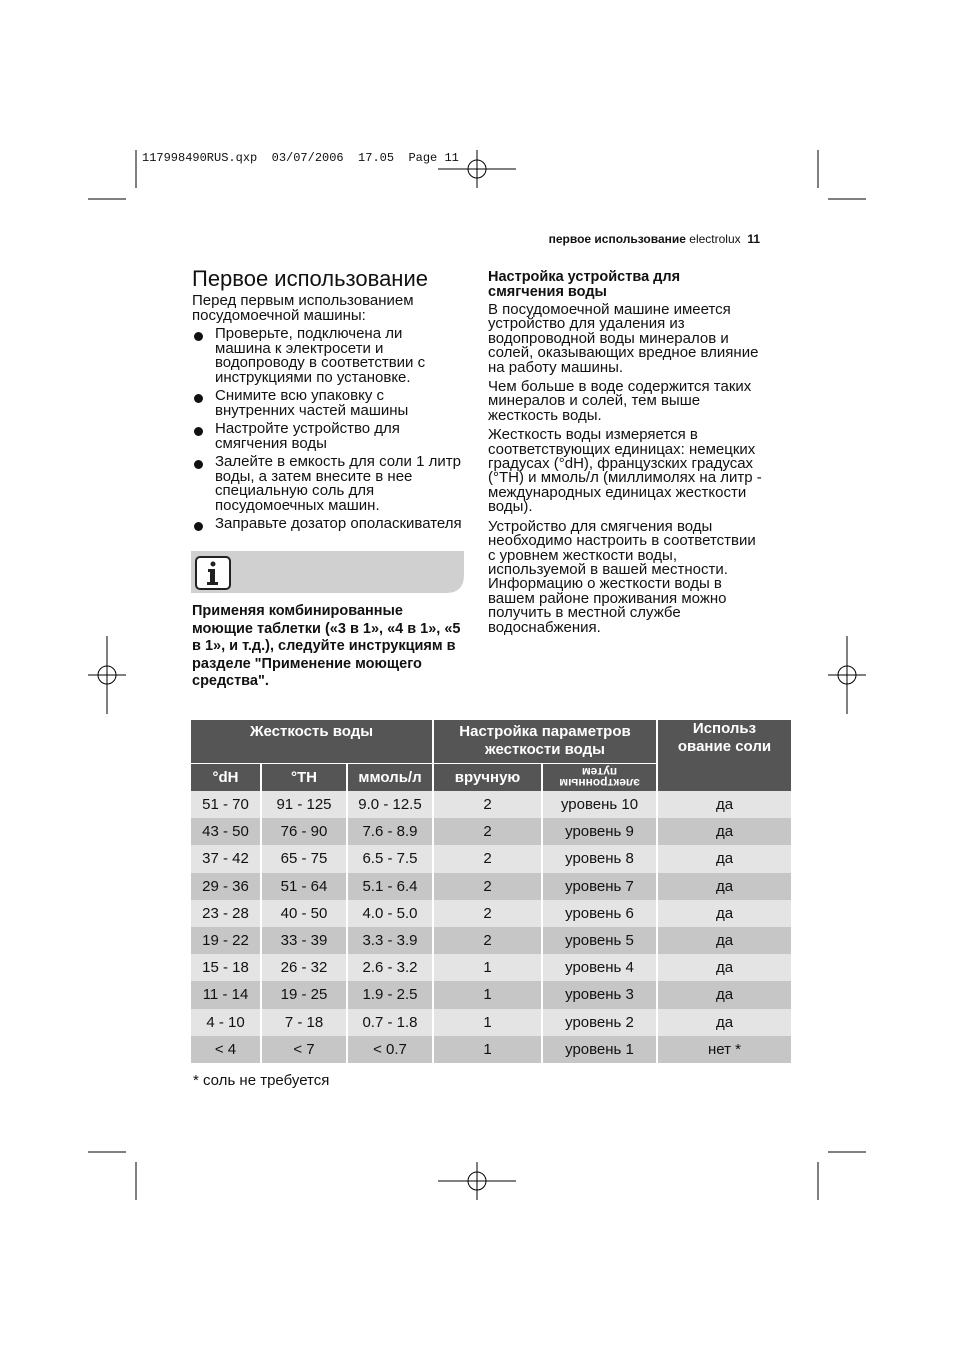  Describe the element at coordinates (226, 913) in the screenshot. I see `table-cell: 23 - 28` at that location.